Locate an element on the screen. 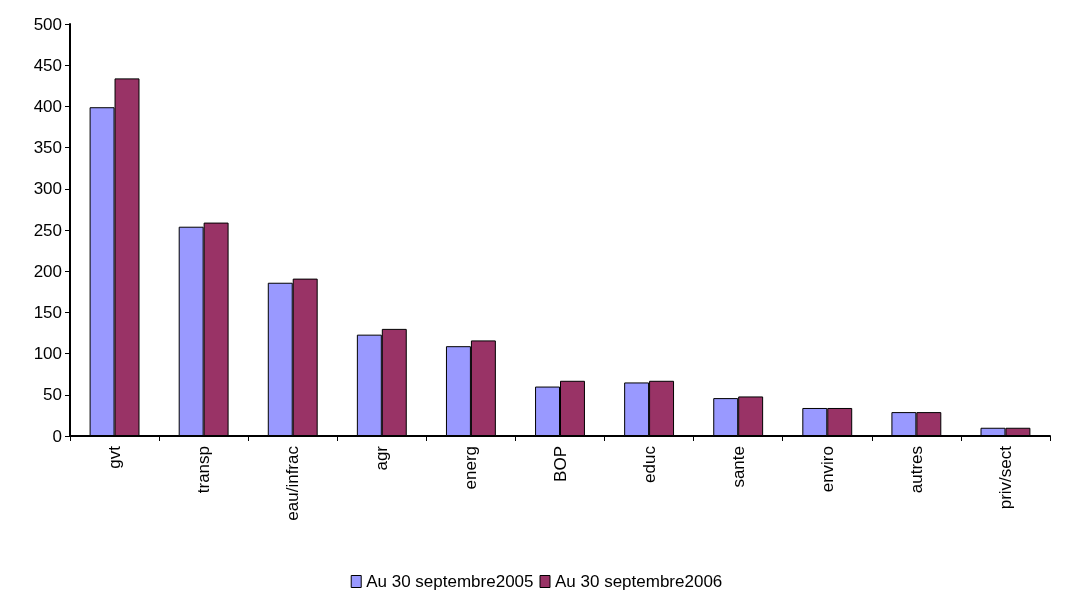 This screenshot has height=611, width=1073. y-tick-label: 450 is located at coordinates (47, 65).